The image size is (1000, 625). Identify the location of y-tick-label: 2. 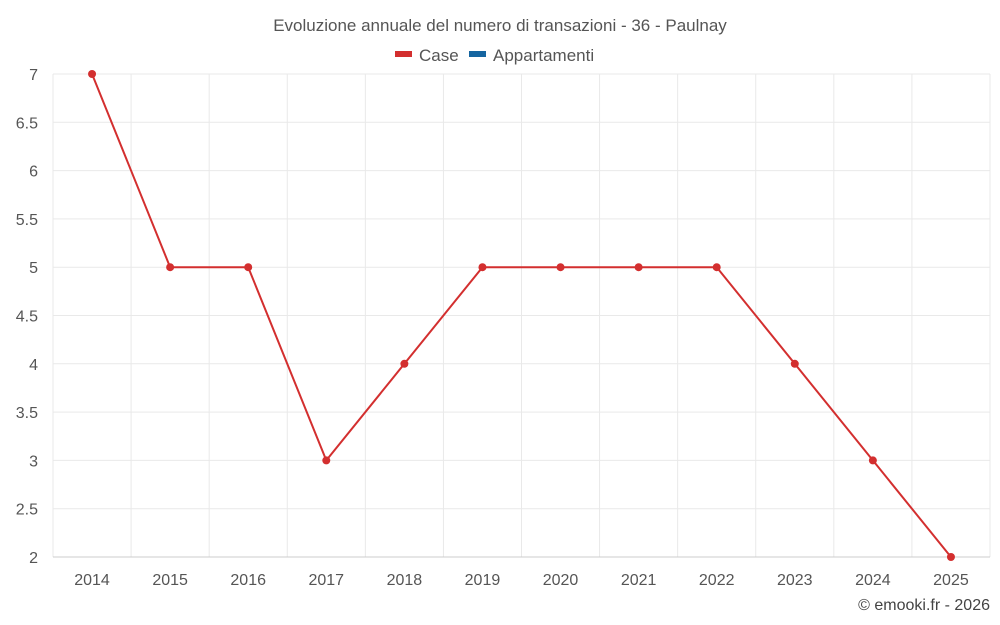
(33, 558).